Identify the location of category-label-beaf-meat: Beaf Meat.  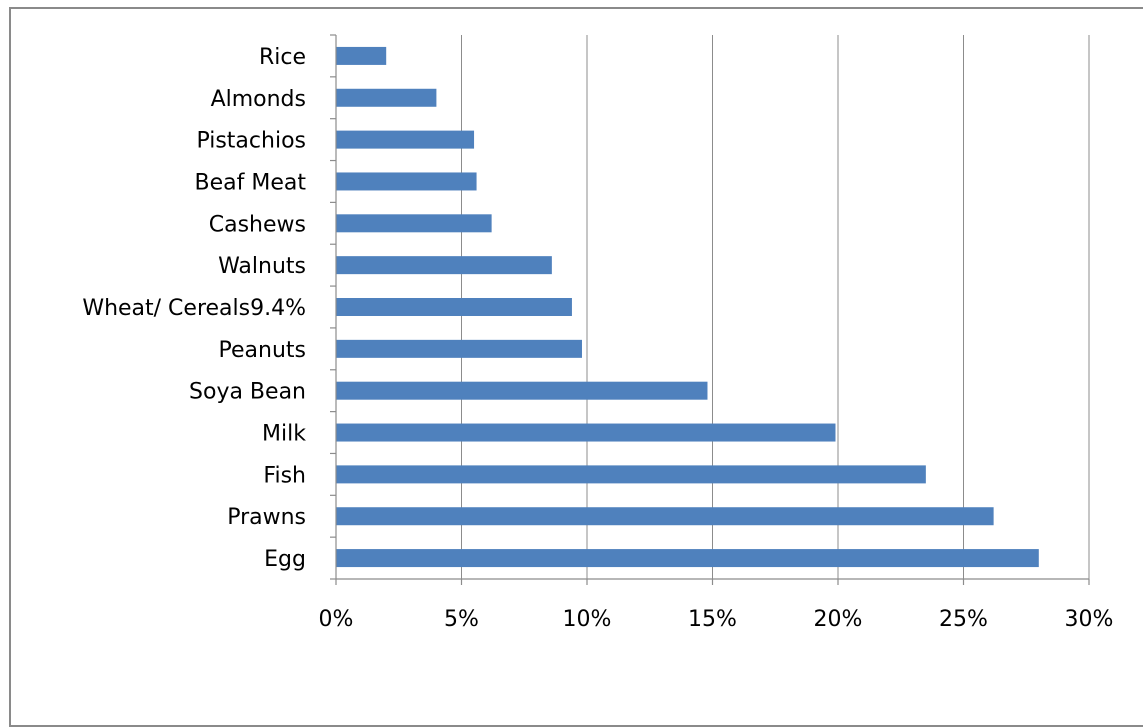
(251, 182).